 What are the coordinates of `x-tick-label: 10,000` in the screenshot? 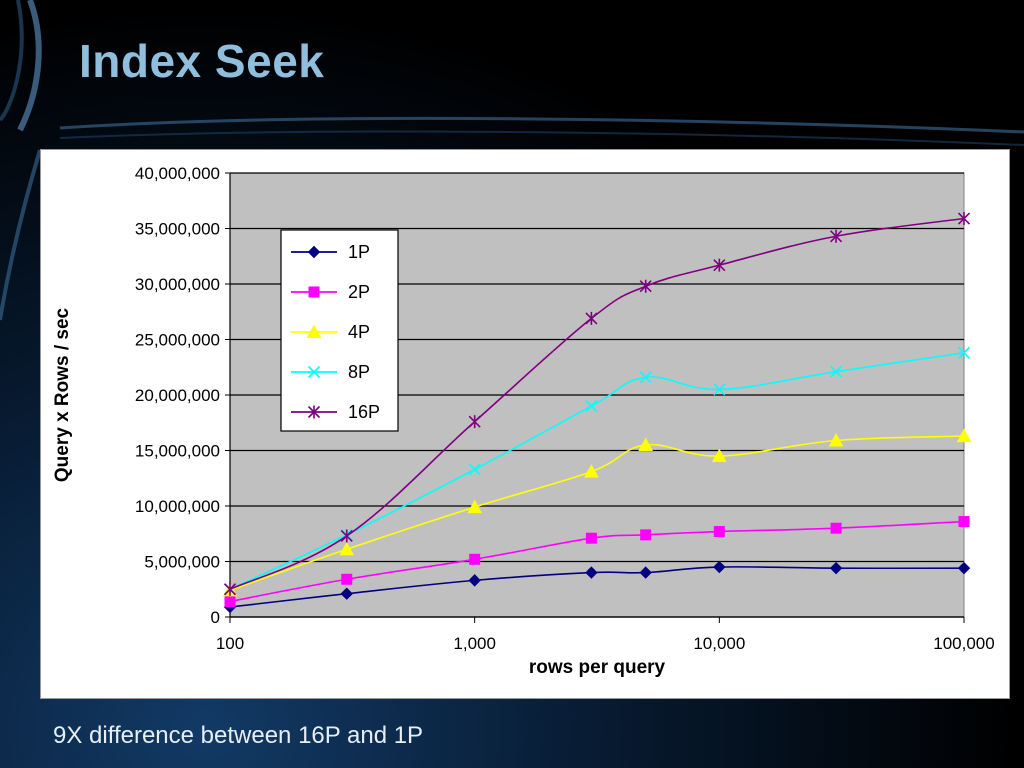 It's located at (719, 643).